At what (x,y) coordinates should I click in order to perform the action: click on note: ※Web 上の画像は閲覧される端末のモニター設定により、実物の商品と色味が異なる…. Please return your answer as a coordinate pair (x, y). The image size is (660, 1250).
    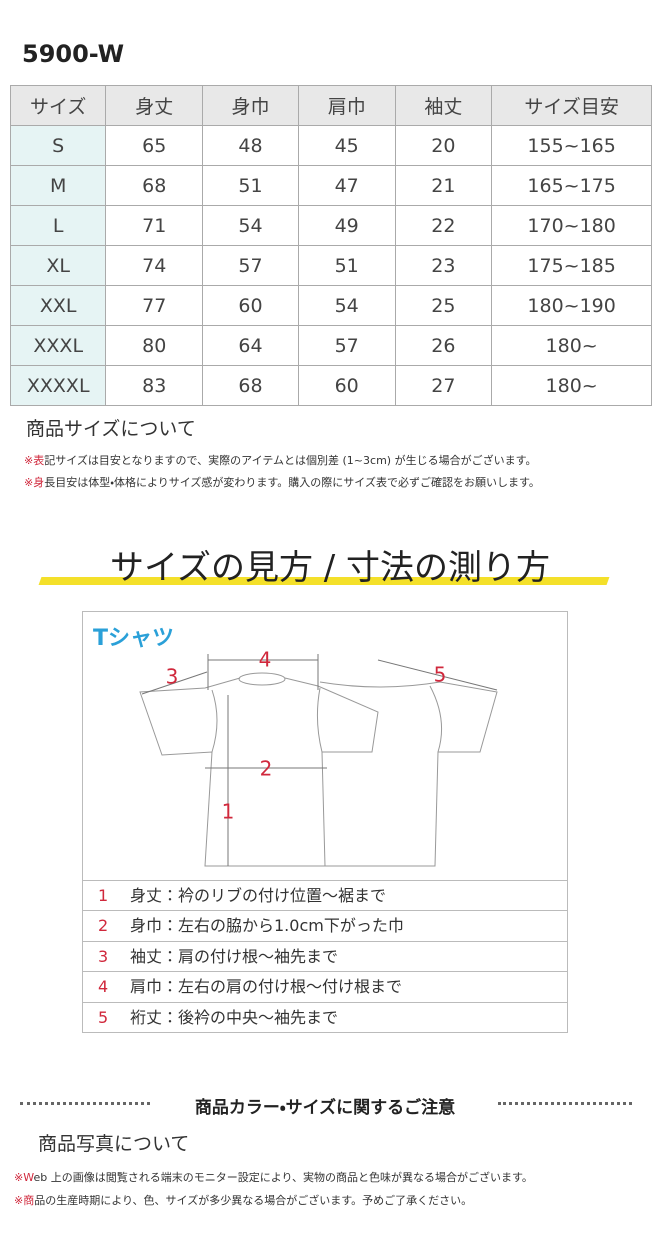
    Looking at the image, I should click on (273, 1177).